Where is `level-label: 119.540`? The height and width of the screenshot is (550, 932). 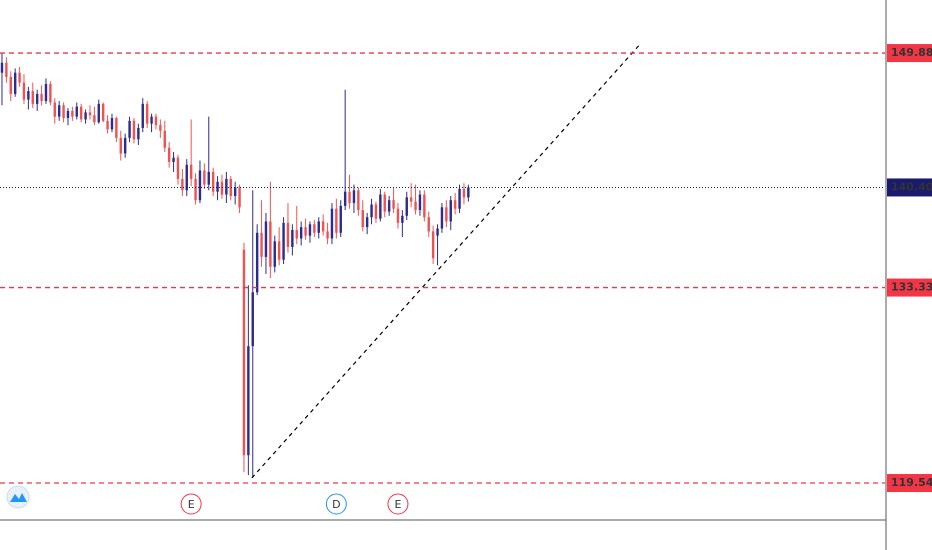 level-label: 119.540 is located at coordinates (911, 482).